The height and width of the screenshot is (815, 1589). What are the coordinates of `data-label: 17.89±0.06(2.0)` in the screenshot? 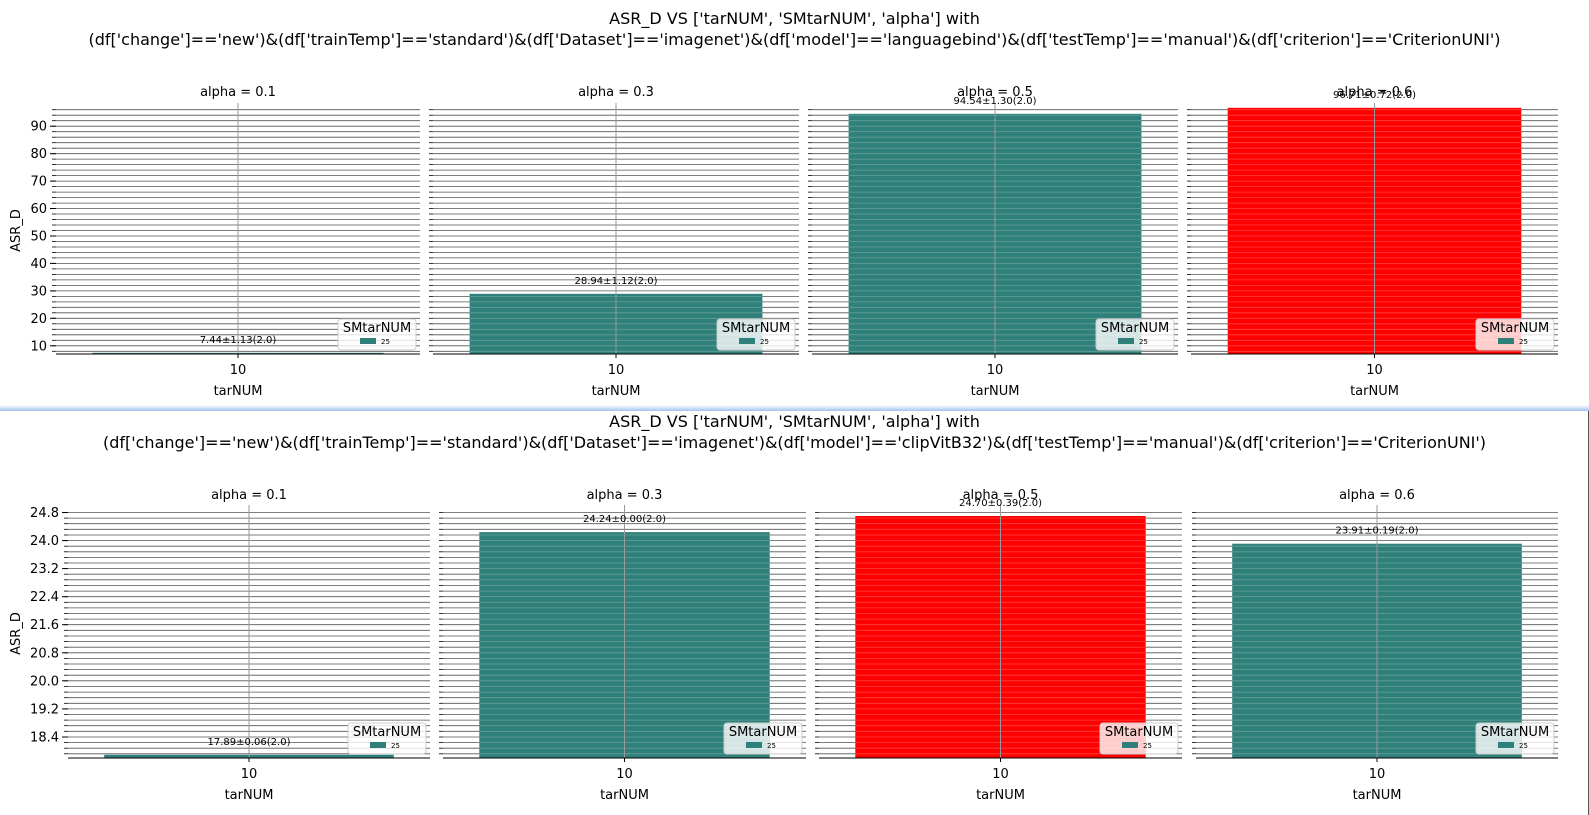 It's located at (249, 742).